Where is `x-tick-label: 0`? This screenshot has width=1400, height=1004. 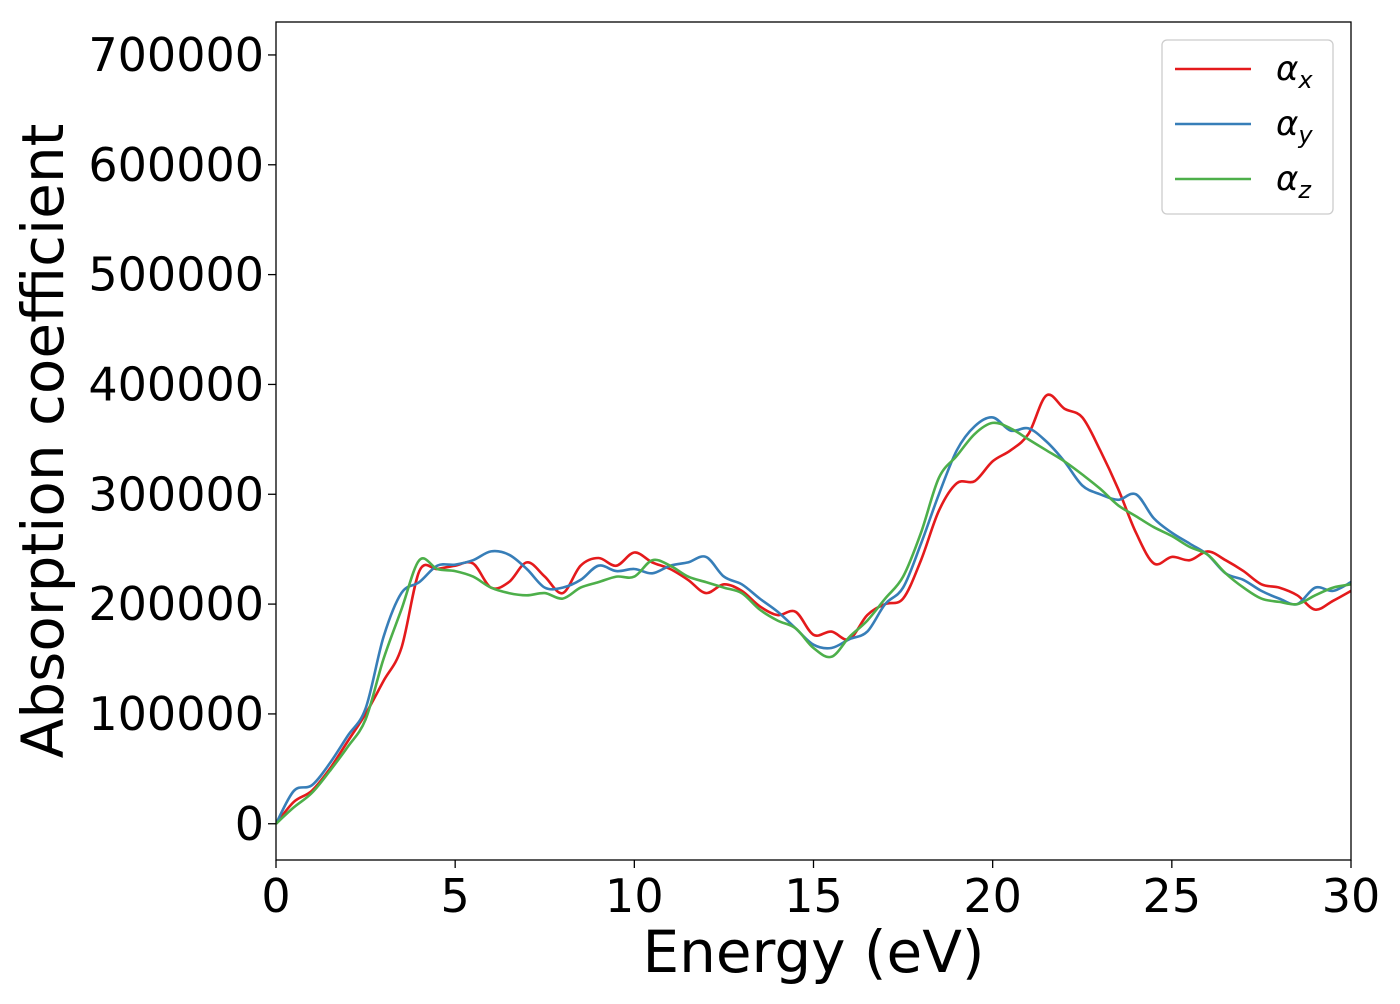
x-tick-label: 0 is located at coordinates (275, 896).